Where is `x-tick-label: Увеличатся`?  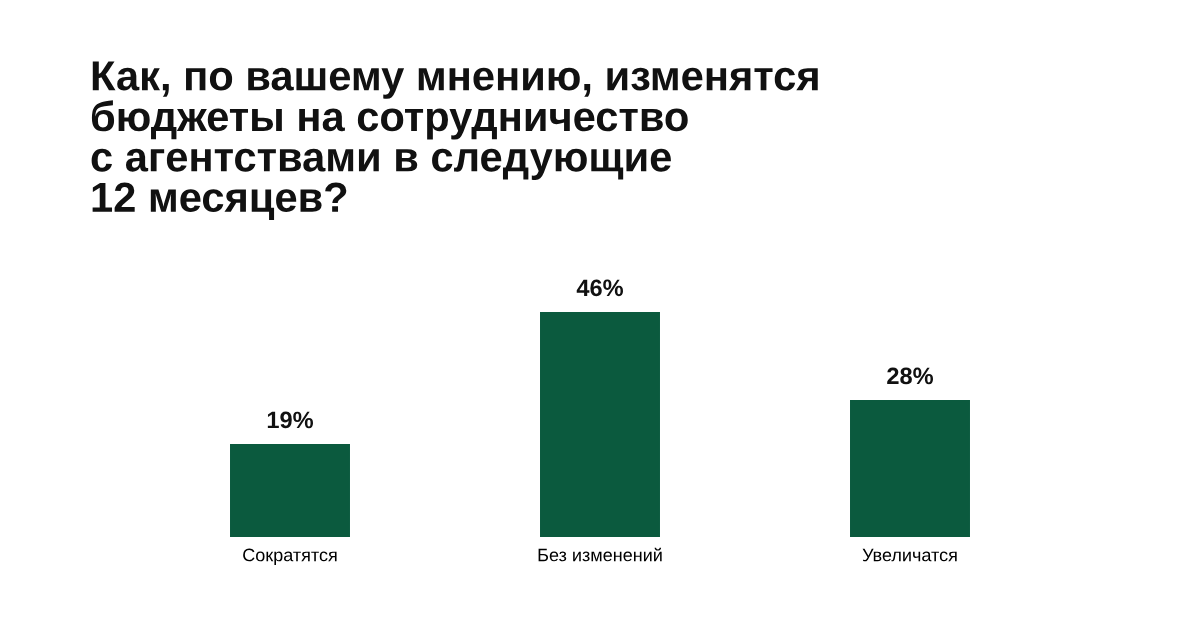 x-tick-label: Увеличатся is located at coordinates (909, 555).